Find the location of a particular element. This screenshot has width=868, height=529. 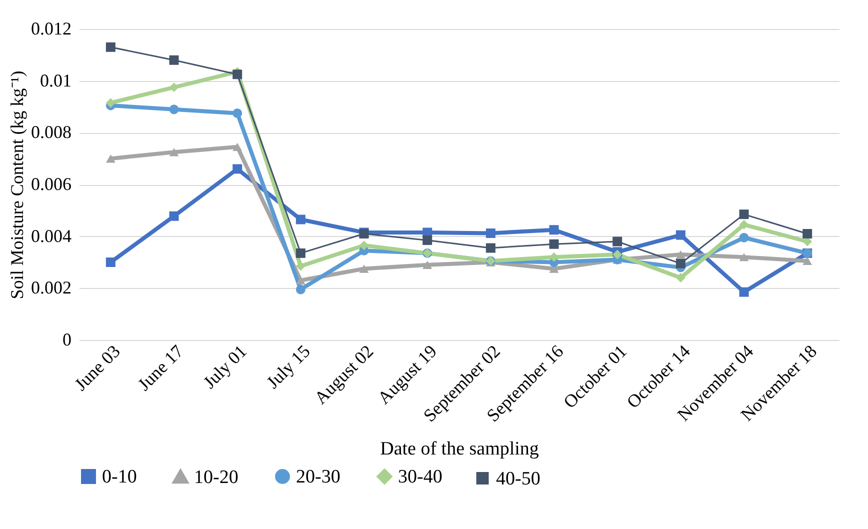

x-axis-title: Date of the sampling is located at coordinates (460, 449).